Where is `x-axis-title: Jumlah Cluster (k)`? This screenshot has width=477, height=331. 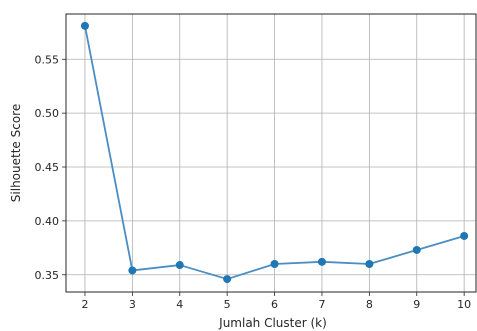 x-axis-title: Jumlah Cluster (k) is located at coordinates (272, 323).